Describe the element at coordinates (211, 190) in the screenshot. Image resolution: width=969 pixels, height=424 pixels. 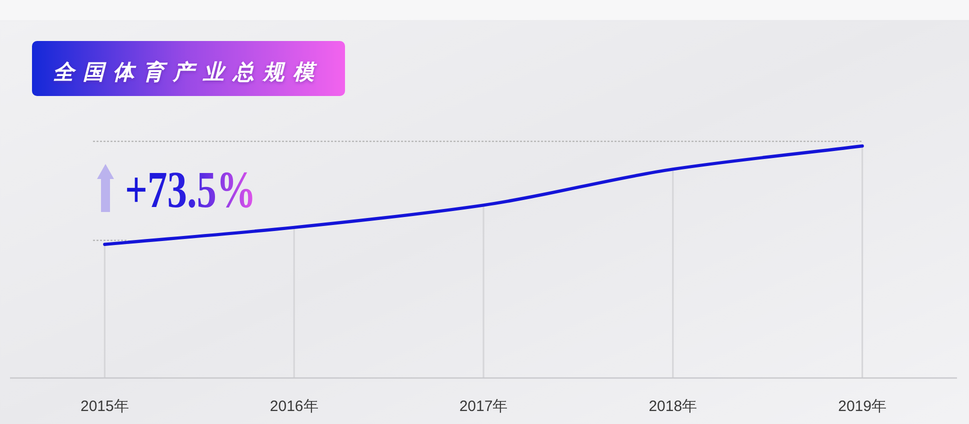
I see `annotation: +73.5%` at that location.